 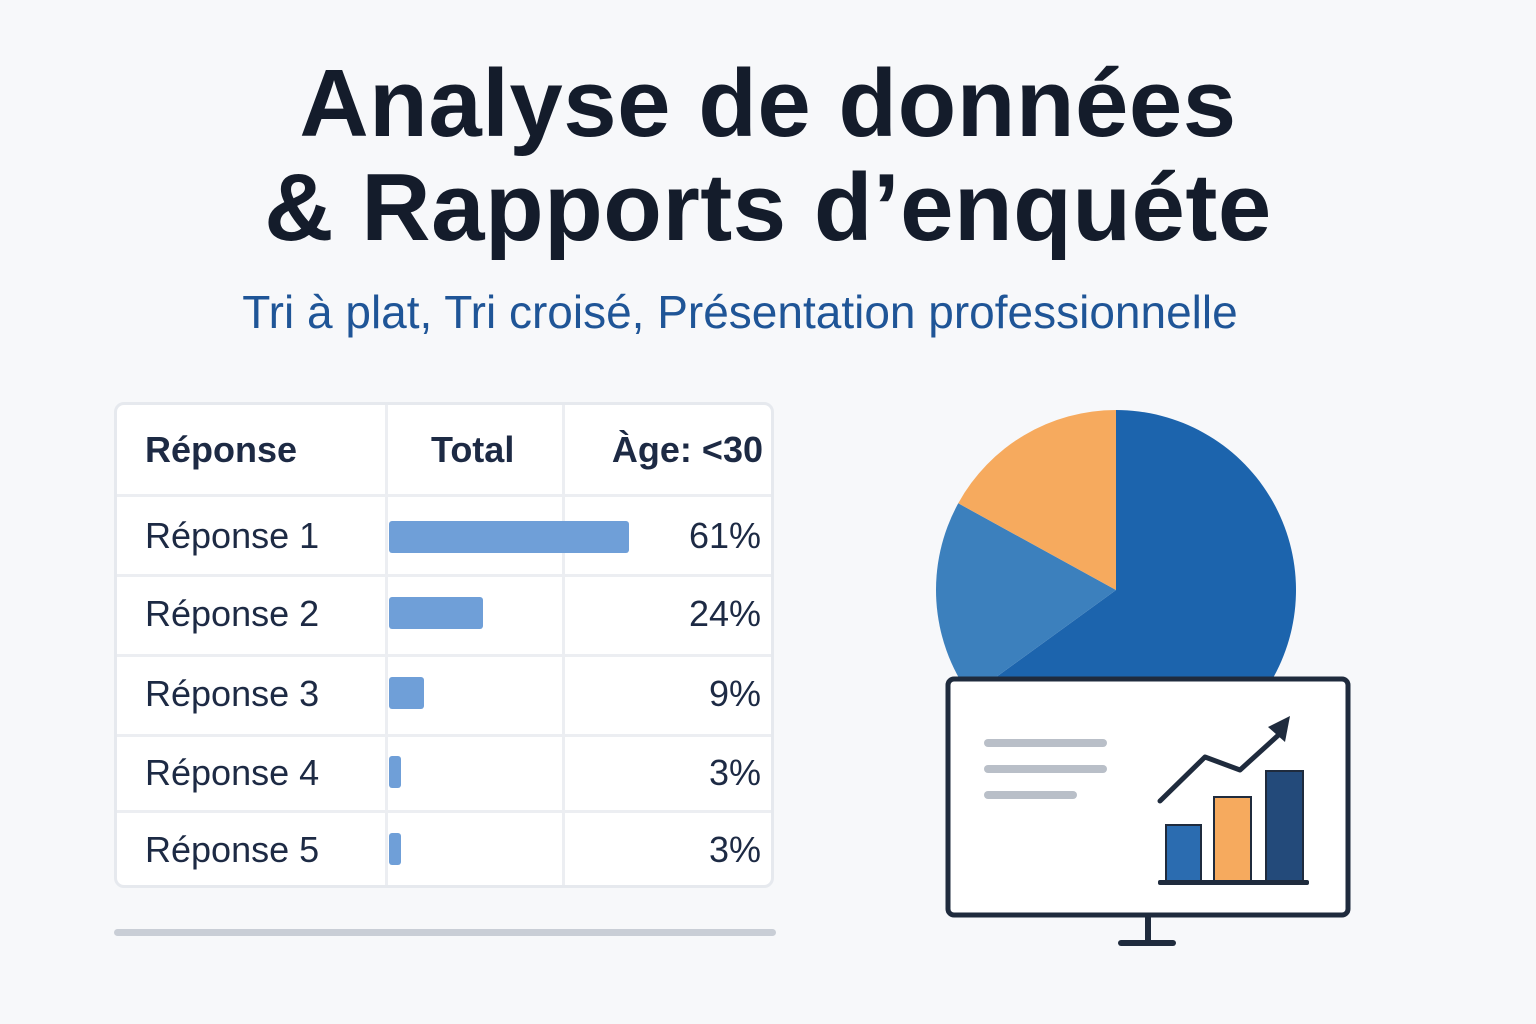 What do you see at coordinates (768, 103) in the screenshot?
I see `title-line-1: Analyse de données` at bounding box center [768, 103].